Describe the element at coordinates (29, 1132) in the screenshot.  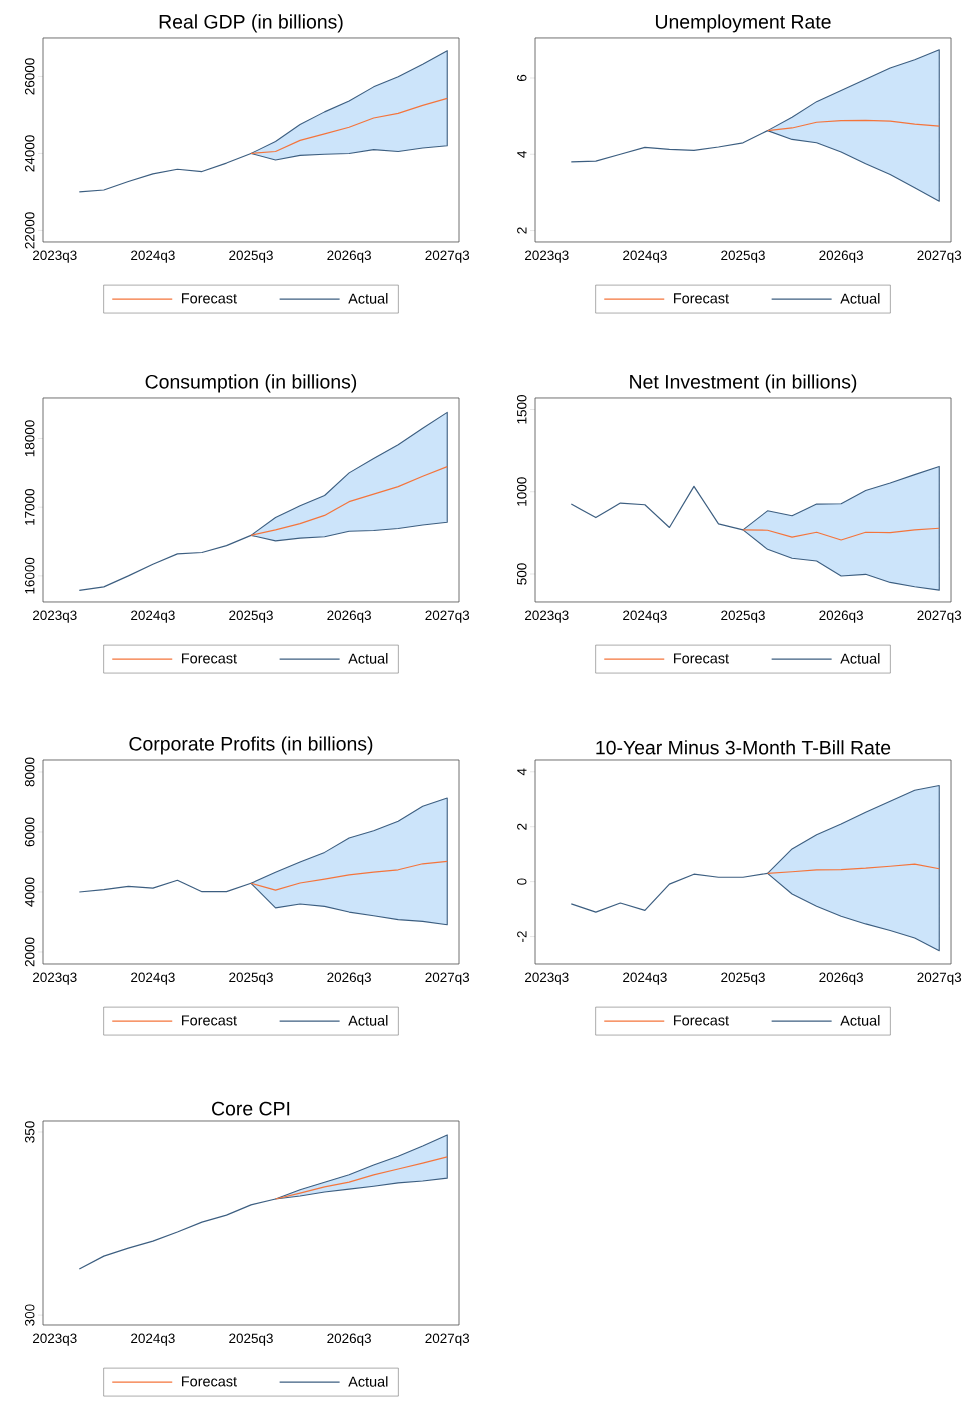
I see `y-tick-label: 350` at that location.